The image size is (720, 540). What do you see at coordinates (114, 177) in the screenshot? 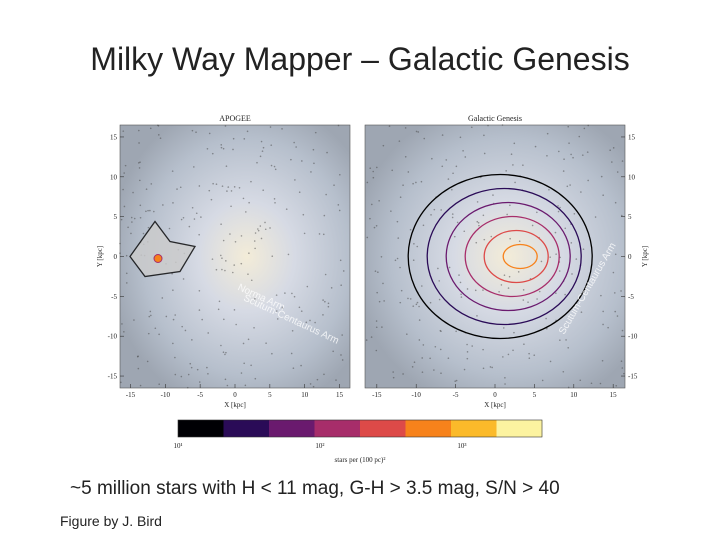
I see `y-tick-label: 10` at bounding box center [114, 177].